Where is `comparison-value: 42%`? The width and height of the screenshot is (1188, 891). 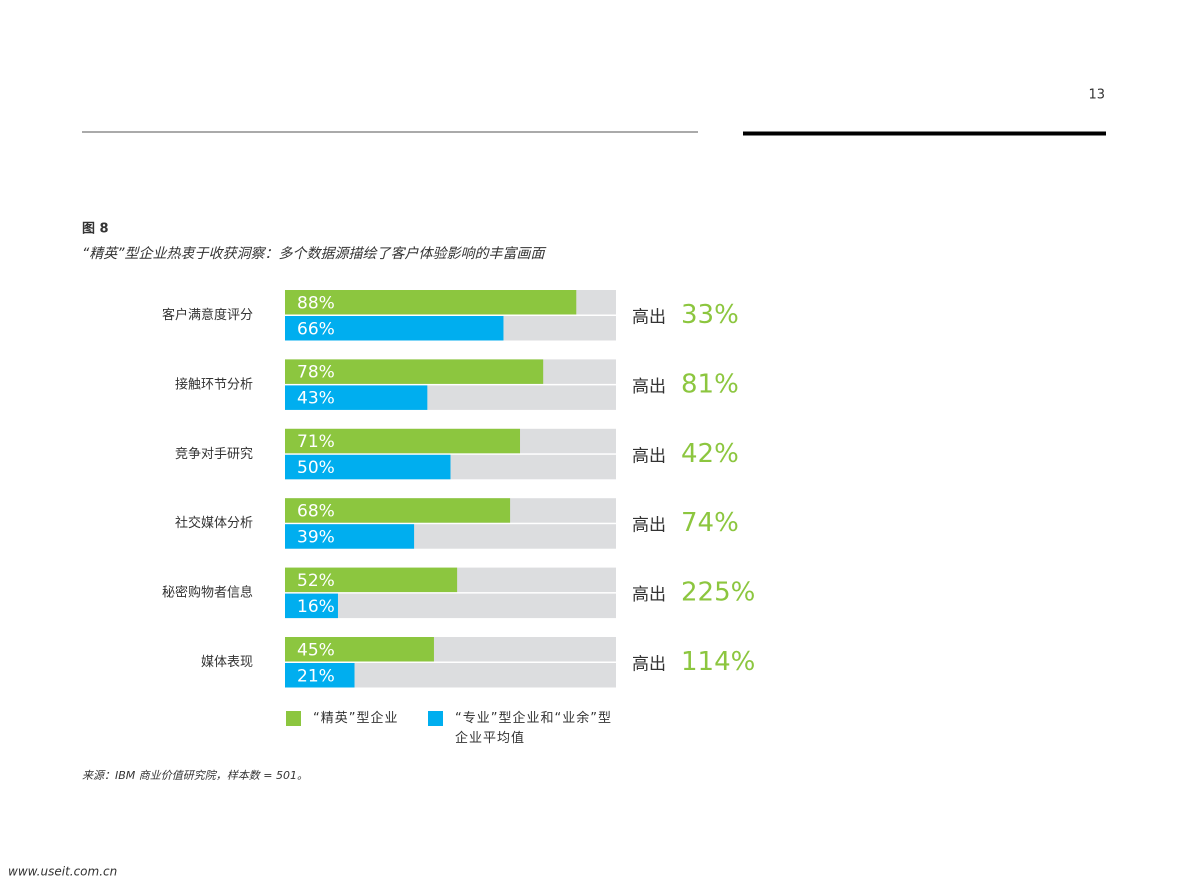
comparison-value: 42% is located at coordinates (710, 454).